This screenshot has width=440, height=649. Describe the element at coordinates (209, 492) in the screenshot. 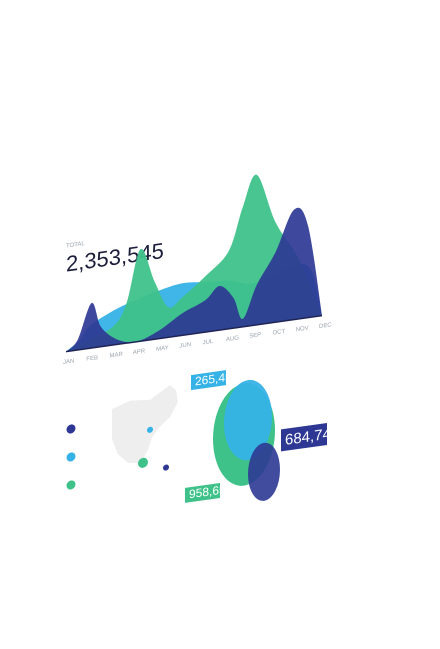

I see `callout-green: 958,651` at that location.